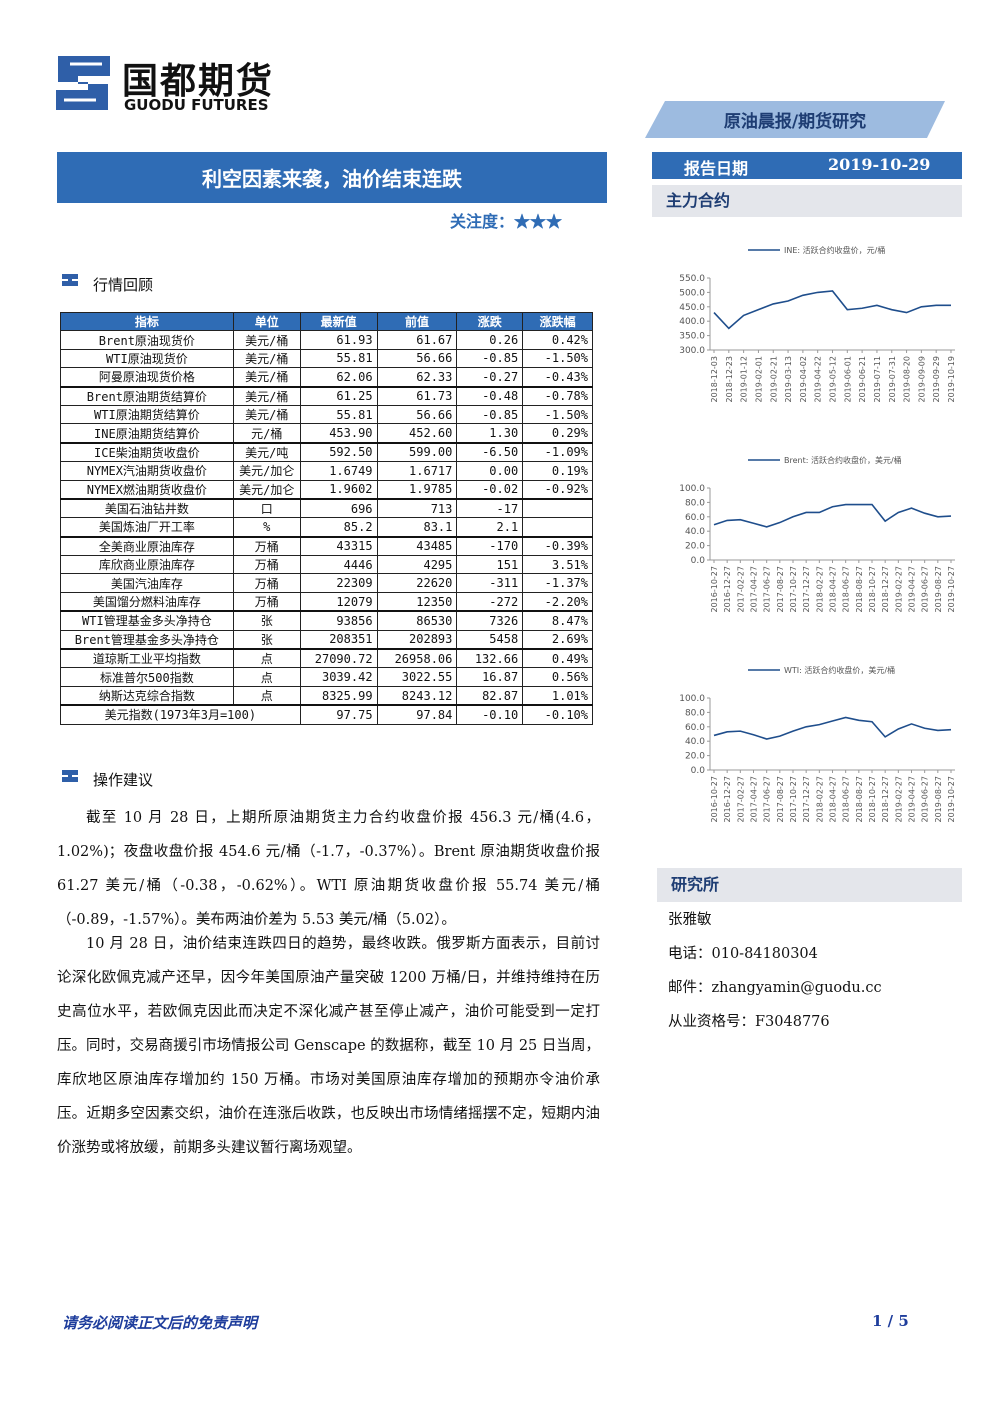 Image resolution: width=992 pixels, height=1403 pixels. Describe the element at coordinates (417, 358) in the screenshot. I see `table-cell: 56.66` at that location.